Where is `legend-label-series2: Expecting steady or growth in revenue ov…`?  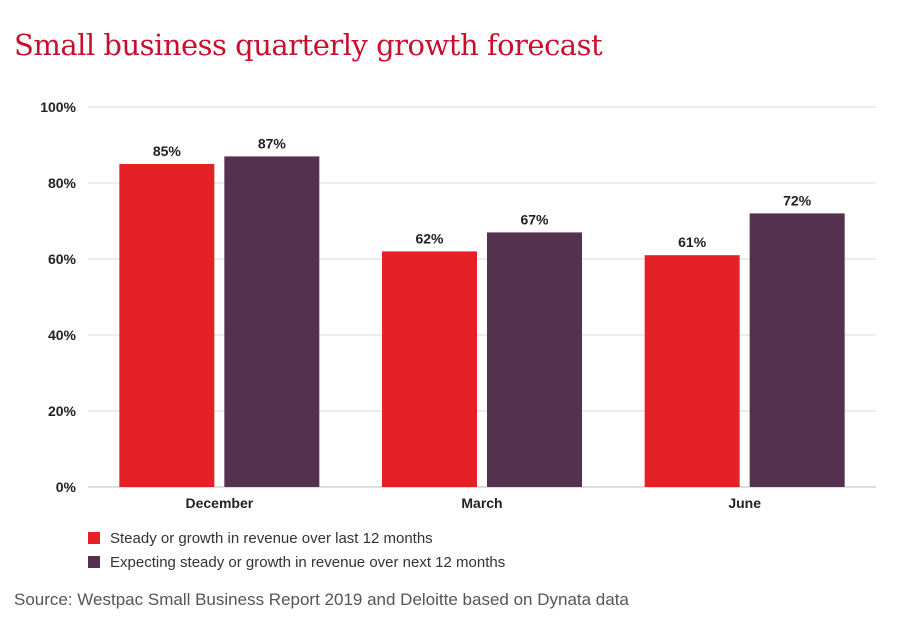 legend-label-series2: Expecting steady or growth in revenue ov… is located at coordinates (308, 562).